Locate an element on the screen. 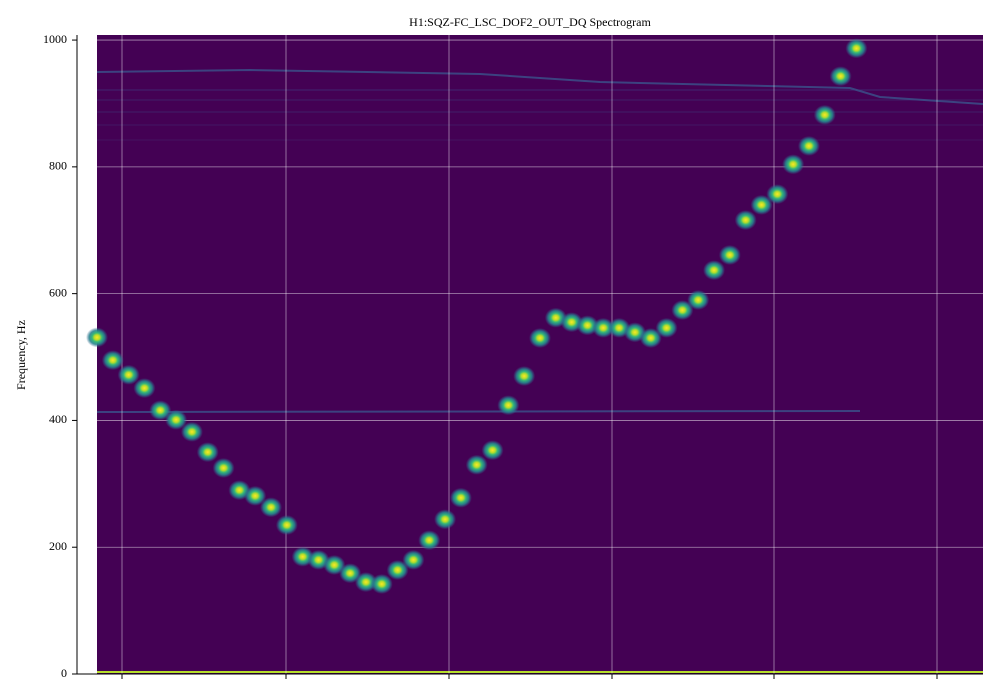  y-tick-label: 600 is located at coordinates (58, 292).